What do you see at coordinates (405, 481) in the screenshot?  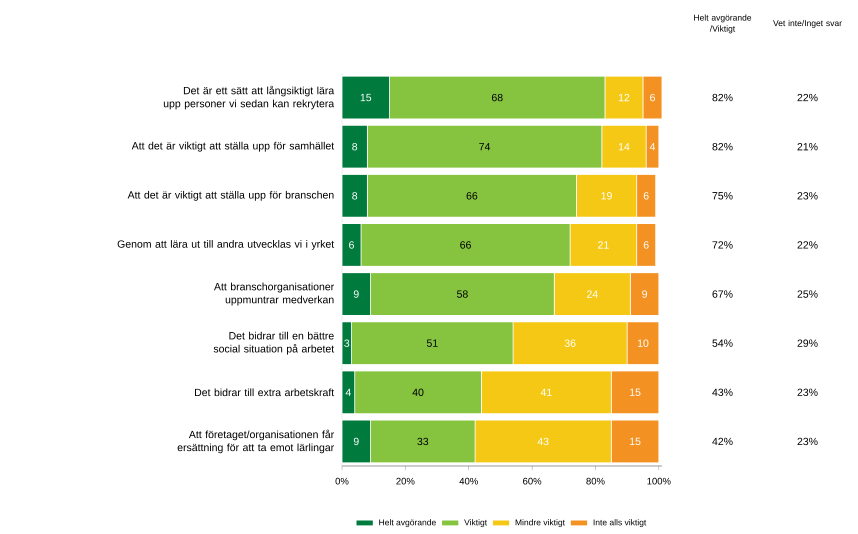 I see `x-tick-label: 20%` at bounding box center [405, 481].